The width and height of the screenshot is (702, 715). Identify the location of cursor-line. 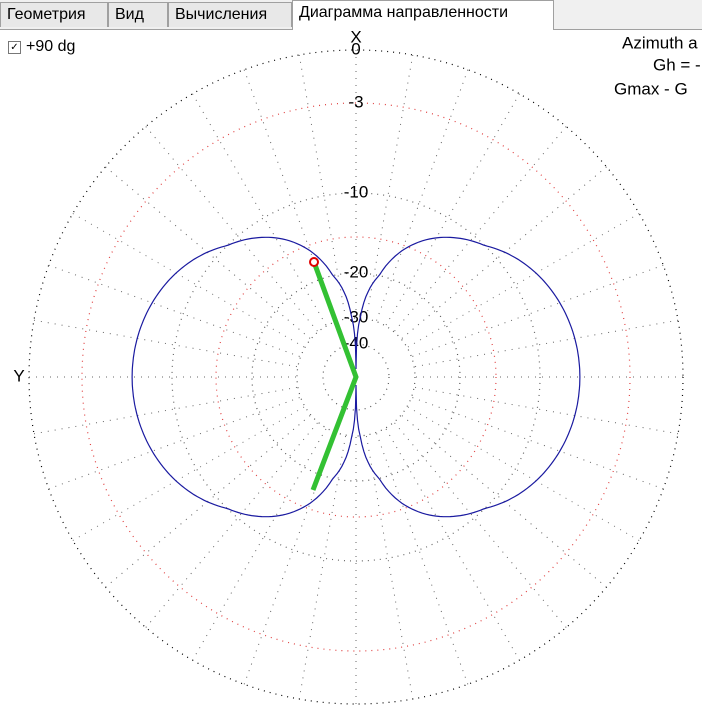
(334, 376).